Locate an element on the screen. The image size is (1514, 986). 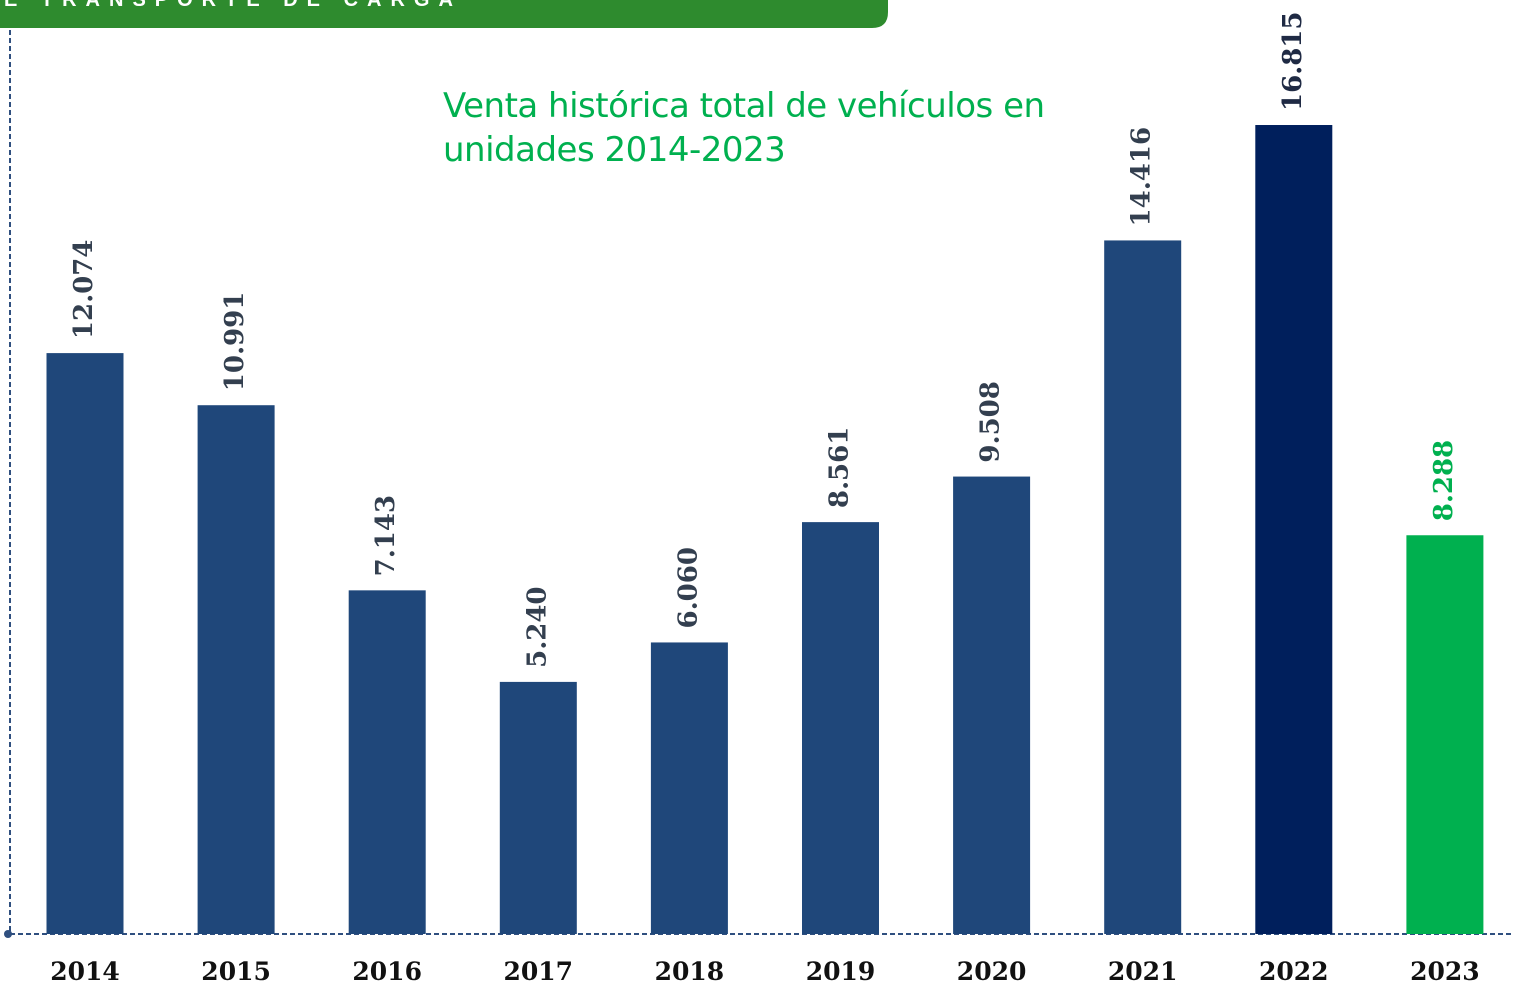
x-tick-label: 2018 is located at coordinates (690, 971).